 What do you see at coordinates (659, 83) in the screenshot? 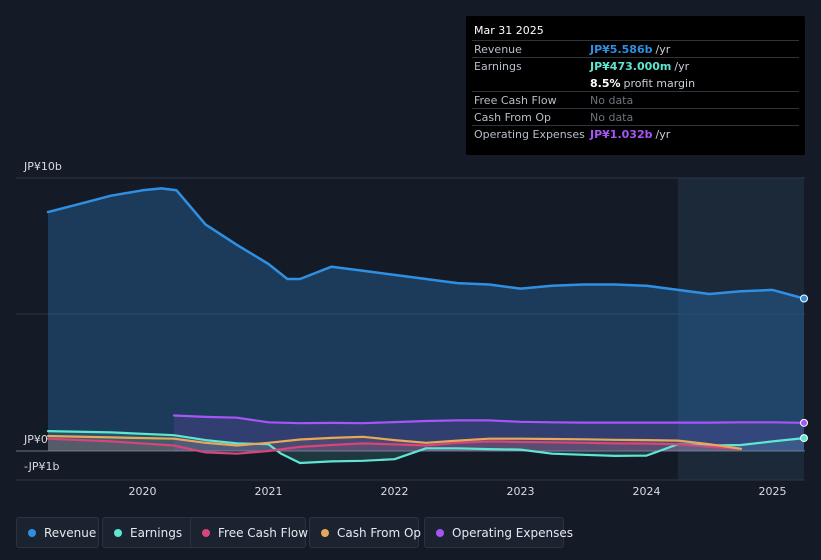
I see `tooltip-unit-margin: profit margin` at bounding box center [659, 83].